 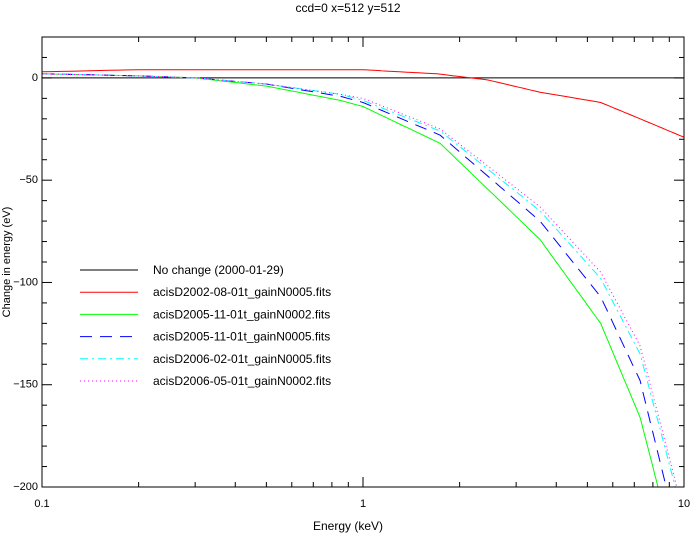 I want to click on legend-label: acisD2005-11-01t_gainN0002.fits, so click(x=241, y=314).